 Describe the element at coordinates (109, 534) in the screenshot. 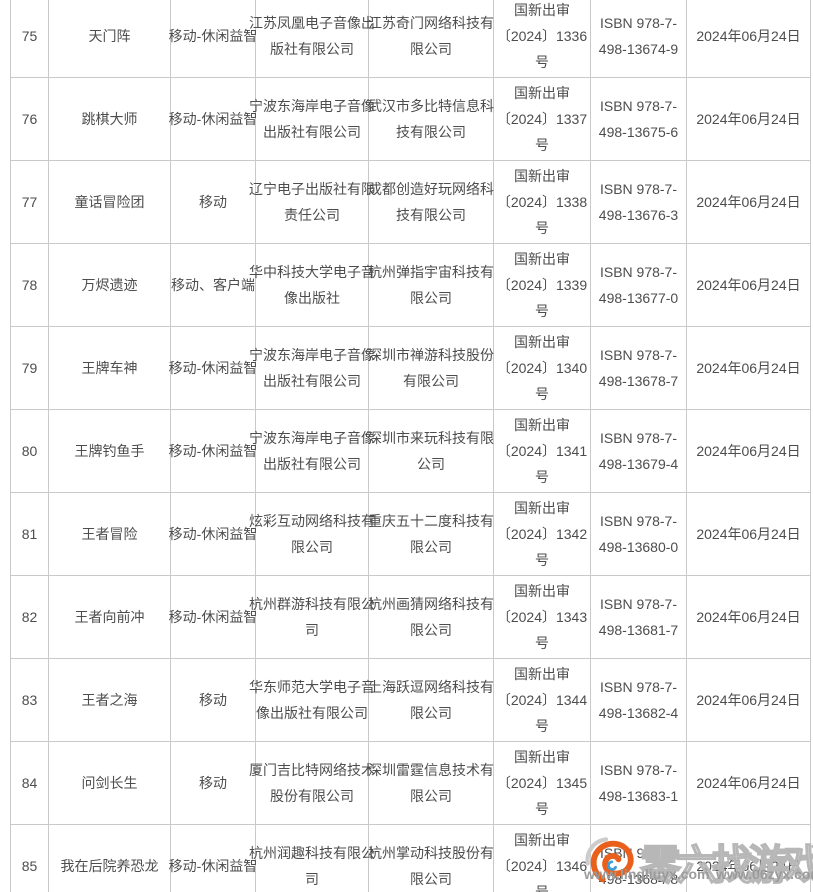

I see `game-name-cell: 王者冒险` at that location.